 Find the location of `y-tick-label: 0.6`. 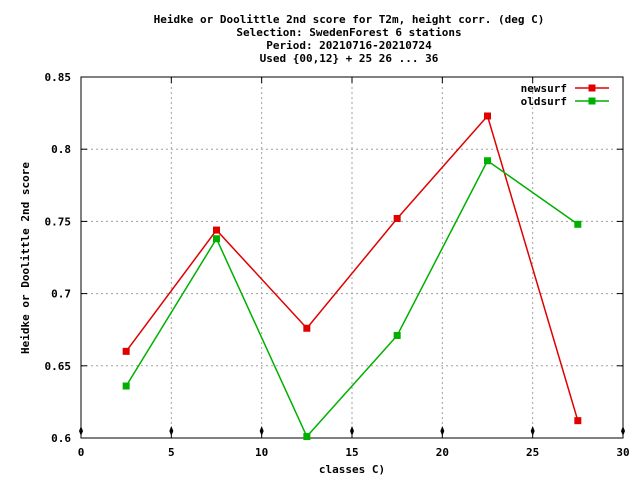

y-tick-label: 0.6 is located at coordinates (61, 438).